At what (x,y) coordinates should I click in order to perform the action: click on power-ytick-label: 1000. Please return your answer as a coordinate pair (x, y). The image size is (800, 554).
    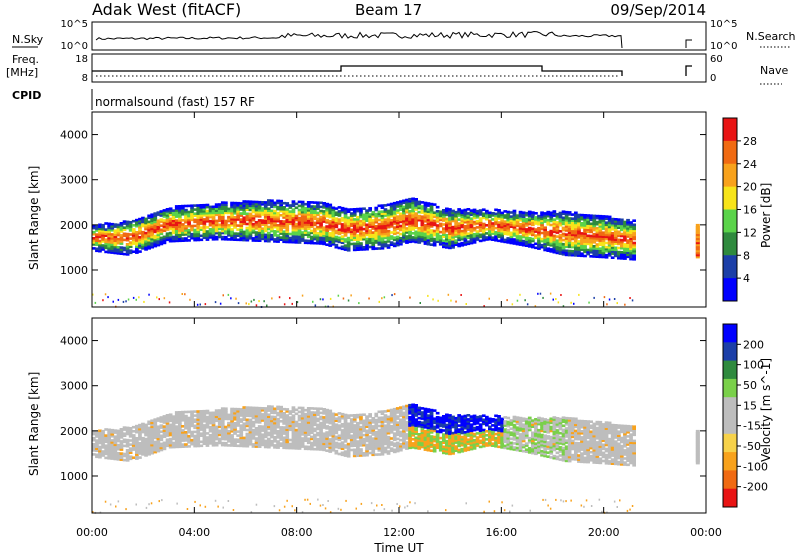
    Looking at the image, I should click on (74, 270).